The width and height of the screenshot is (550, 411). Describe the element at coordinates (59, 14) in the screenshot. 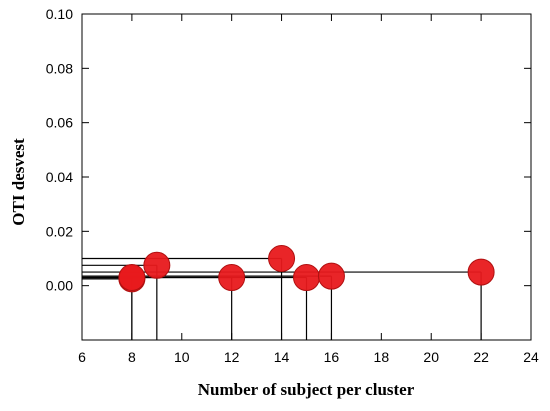

I see `y-tick-label: 0.10` at that location.